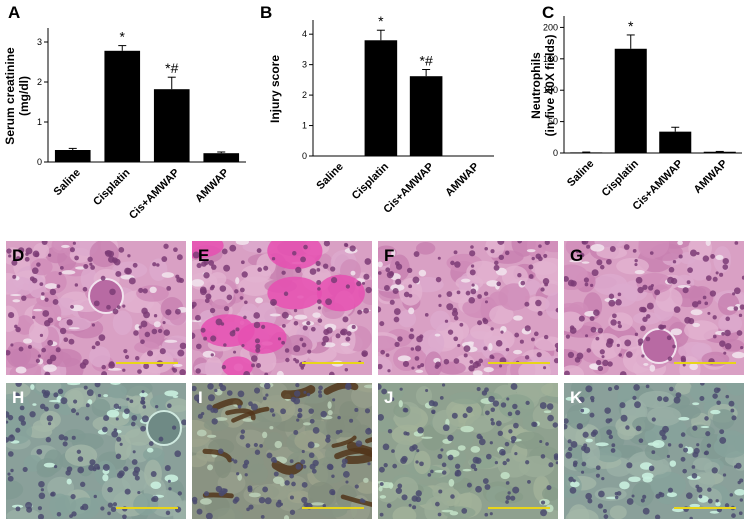 The width and height of the screenshot is (750, 523). What do you see at coordinates (371, 182) in the screenshot?
I see `category-label: Cisplatin` at bounding box center [371, 182].